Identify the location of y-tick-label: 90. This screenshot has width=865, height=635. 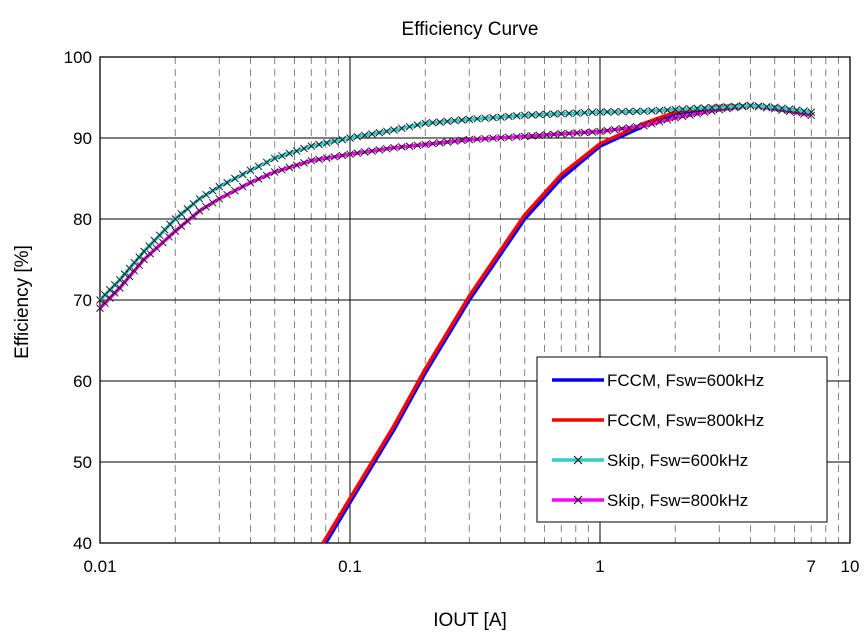
(82, 138).